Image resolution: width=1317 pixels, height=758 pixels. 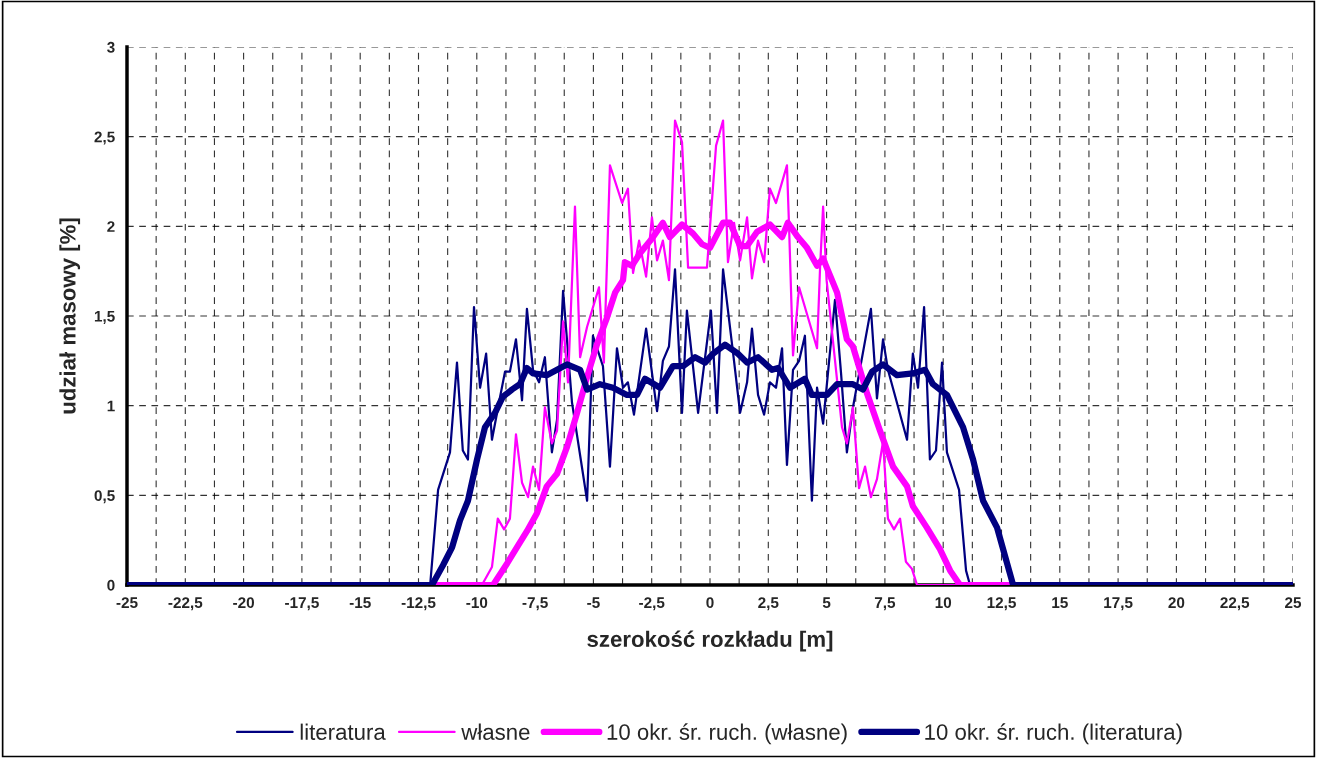 I want to click on x-tick-label: 12,5, so click(x=1001, y=604).